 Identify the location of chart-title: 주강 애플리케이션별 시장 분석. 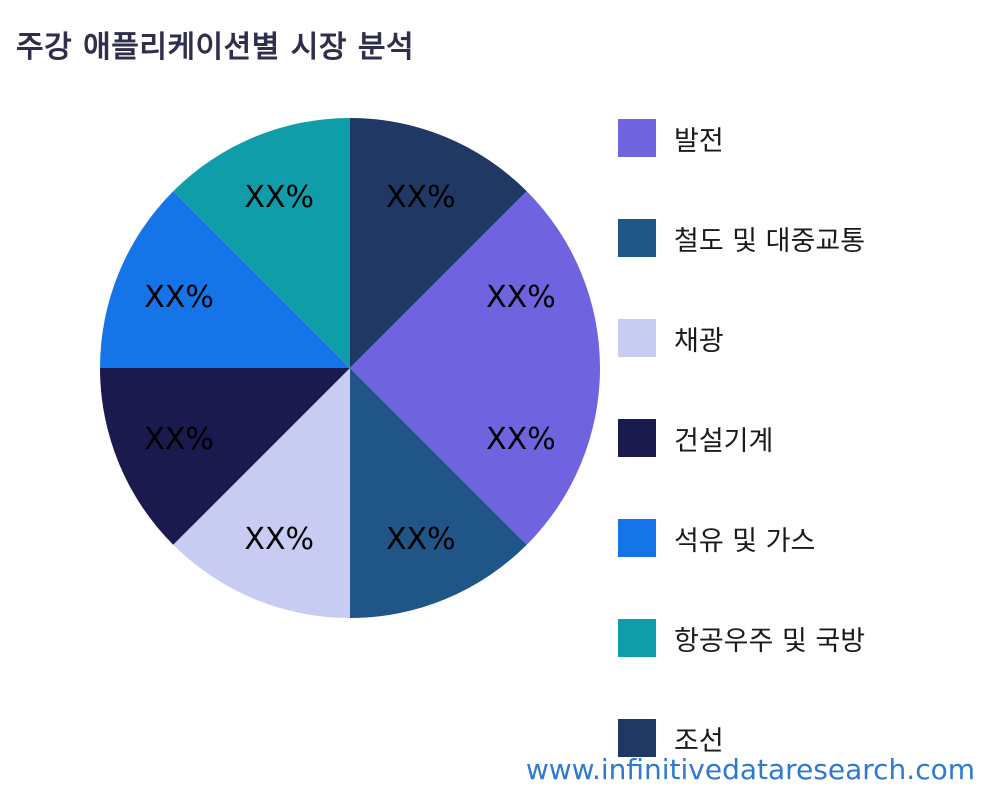
(215, 47).